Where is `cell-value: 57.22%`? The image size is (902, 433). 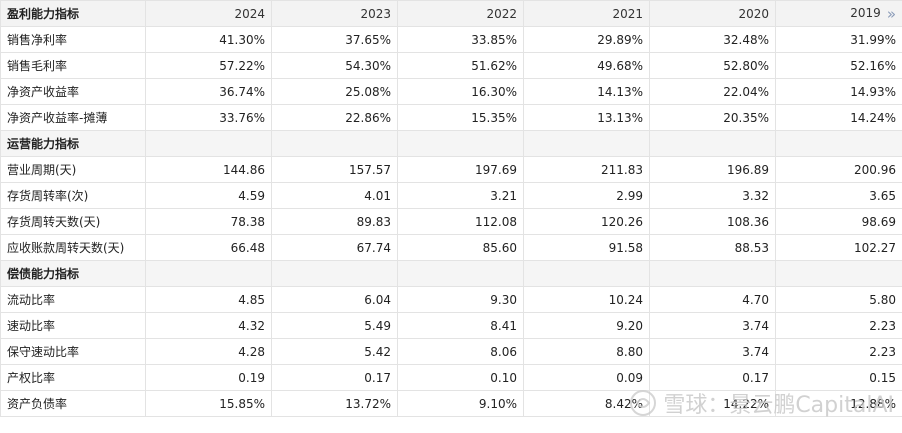
cell-value: 57.22% is located at coordinates (208, 65).